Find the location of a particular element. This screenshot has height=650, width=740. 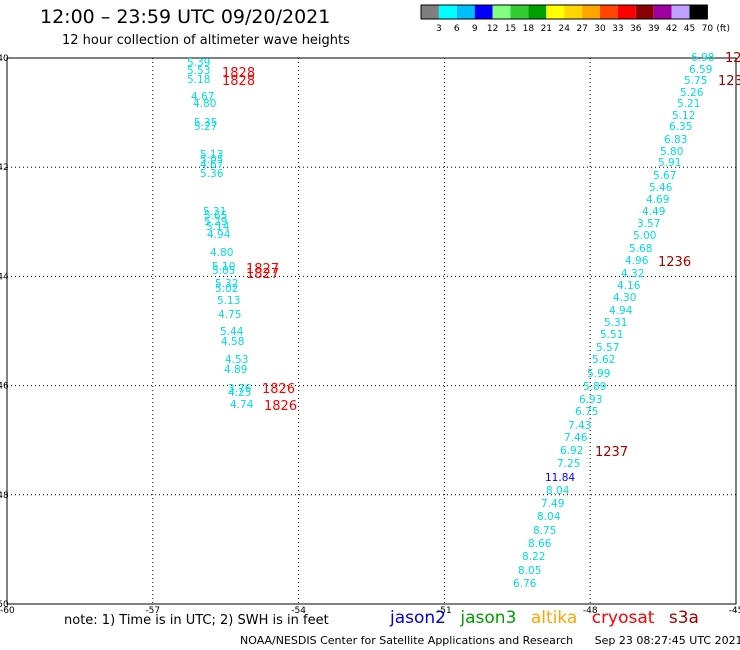

wave-height-value: 5.36 is located at coordinates (212, 174).